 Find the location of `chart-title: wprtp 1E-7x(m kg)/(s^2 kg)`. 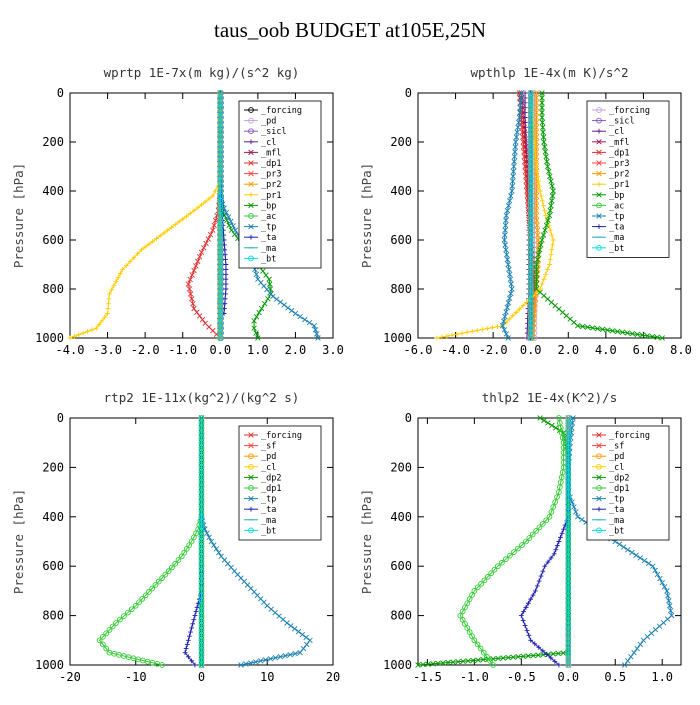

chart-title: wprtp 1E-7x(m kg)/(s^2 kg) is located at coordinates (202, 72).